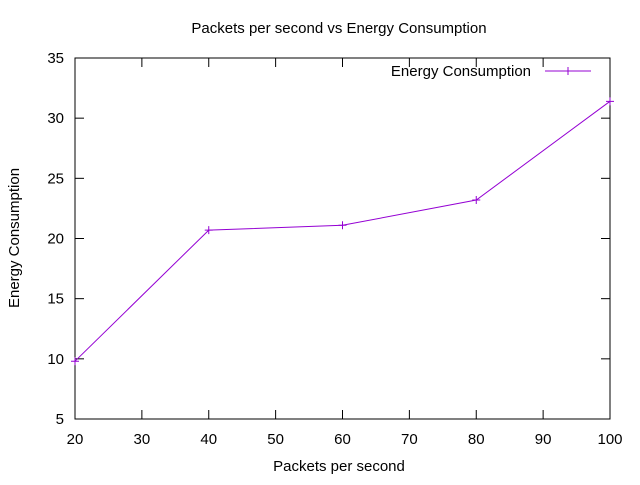 Image resolution: width=640 pixels, height=485 pixels. I want to click on legend-label: Energy Consumption, so click(461, 71).